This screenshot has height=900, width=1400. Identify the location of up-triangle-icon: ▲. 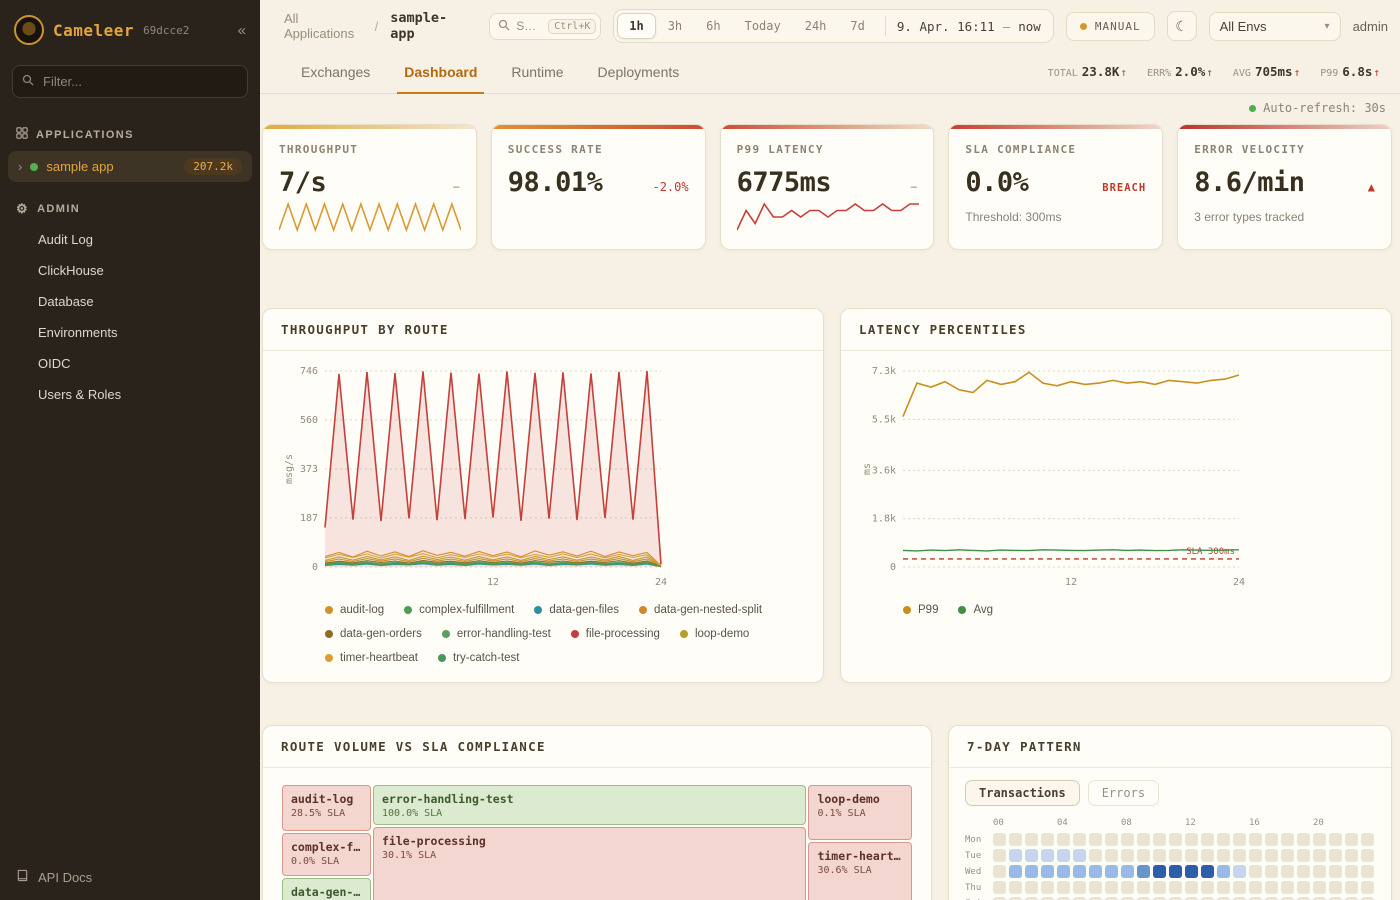
(1371, 187).